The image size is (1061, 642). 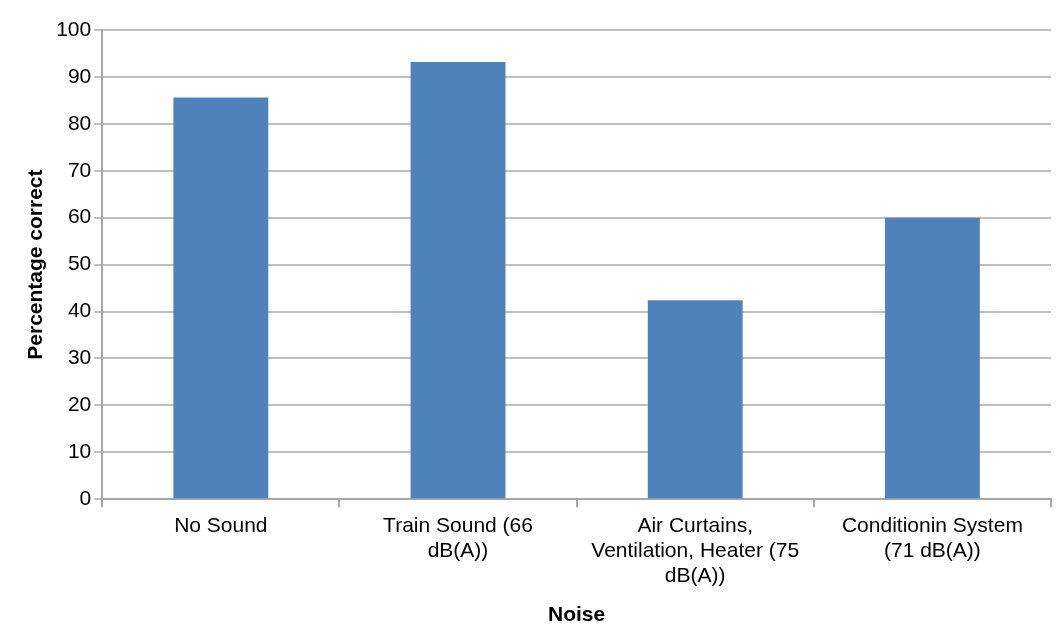 What do you see at coordinates (79, 122) in the screenshot?
I see `y-tick-label: 80` at bounding box center [79, 122].